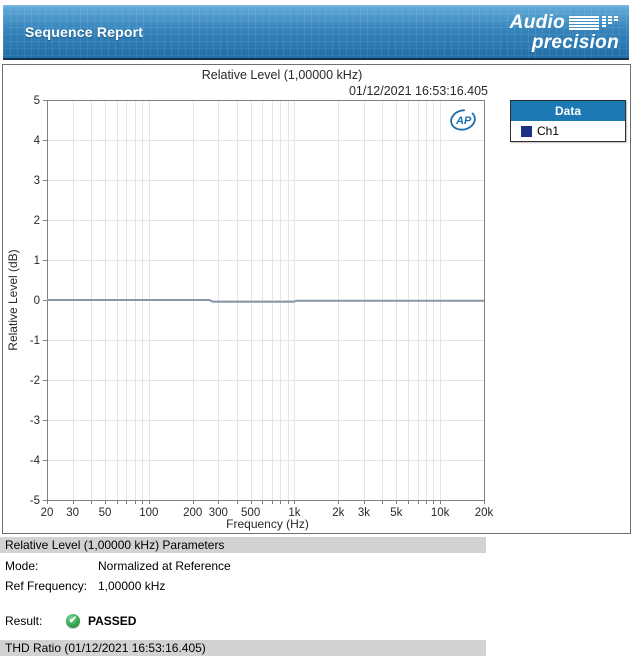  I want to click on param-label-mode: Mode:, so click(22, 566).